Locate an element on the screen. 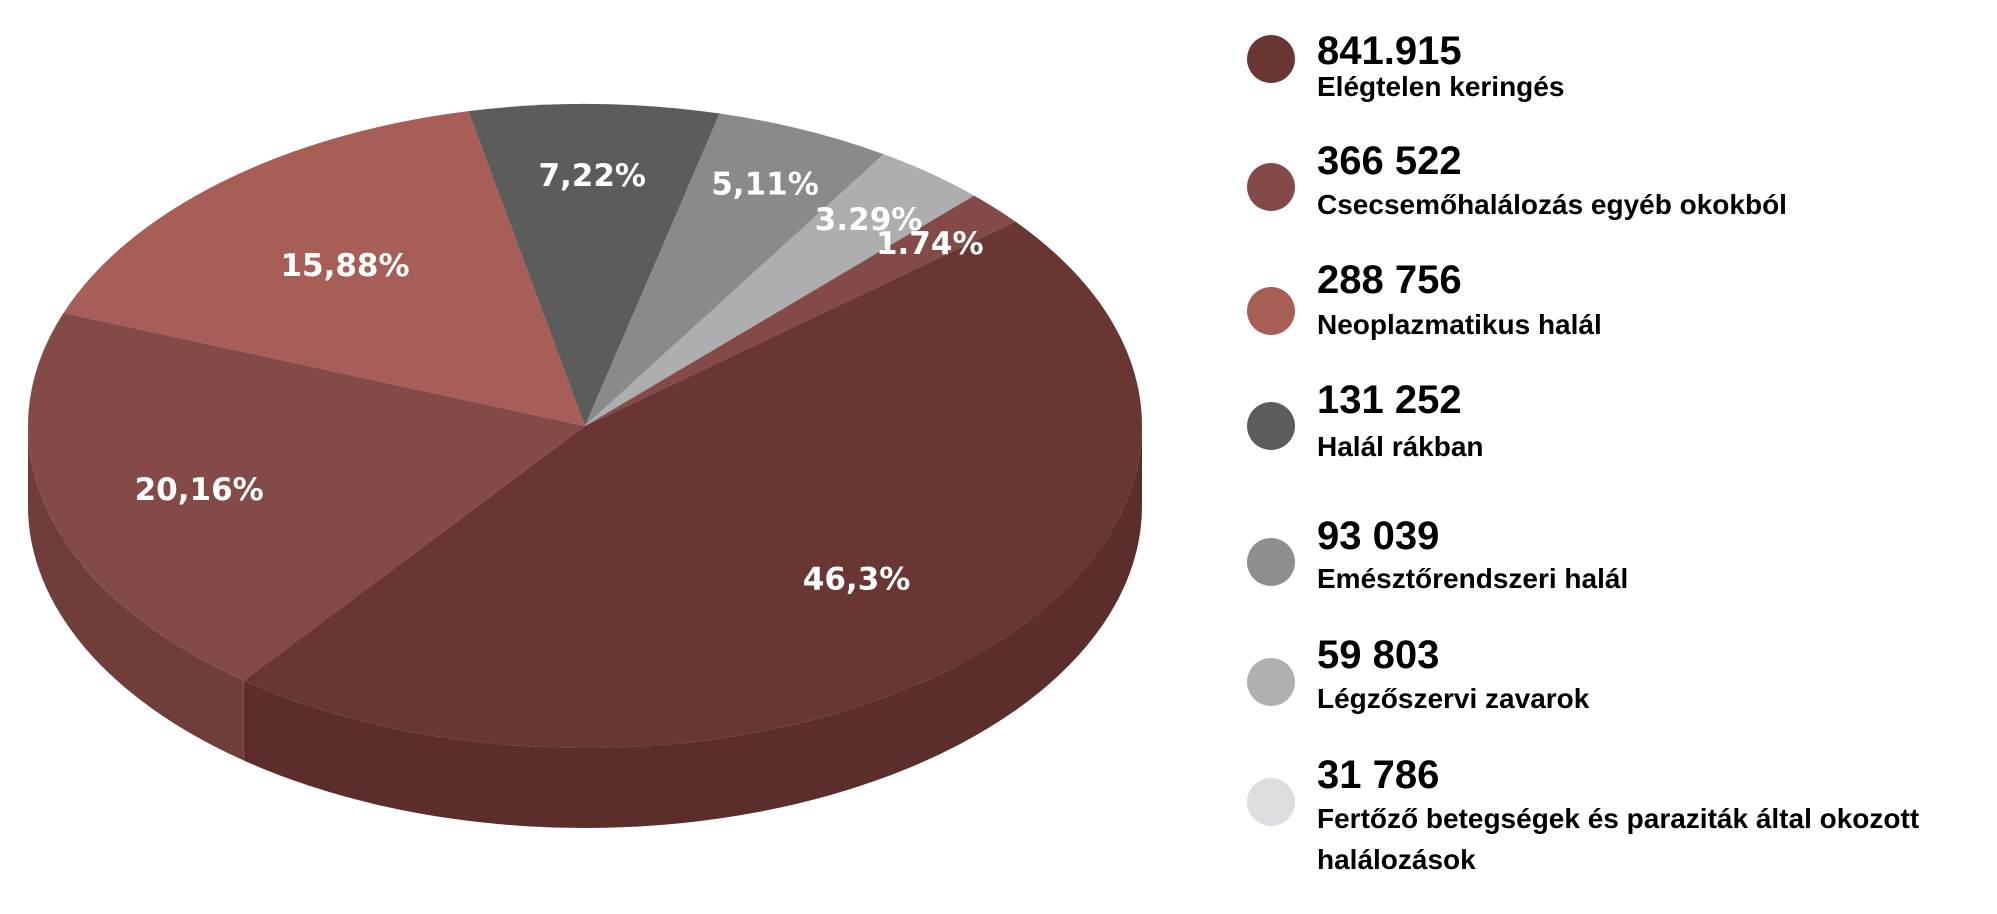  legend-value: 841.915 is located at coordinates (1389, 51).